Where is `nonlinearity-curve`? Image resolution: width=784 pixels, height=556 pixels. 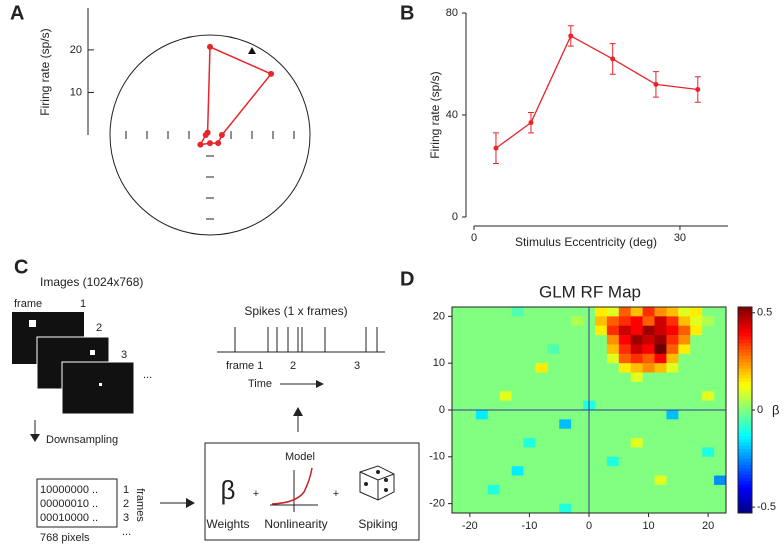
nonlinearity-curve is located at coordinates (292, 486).